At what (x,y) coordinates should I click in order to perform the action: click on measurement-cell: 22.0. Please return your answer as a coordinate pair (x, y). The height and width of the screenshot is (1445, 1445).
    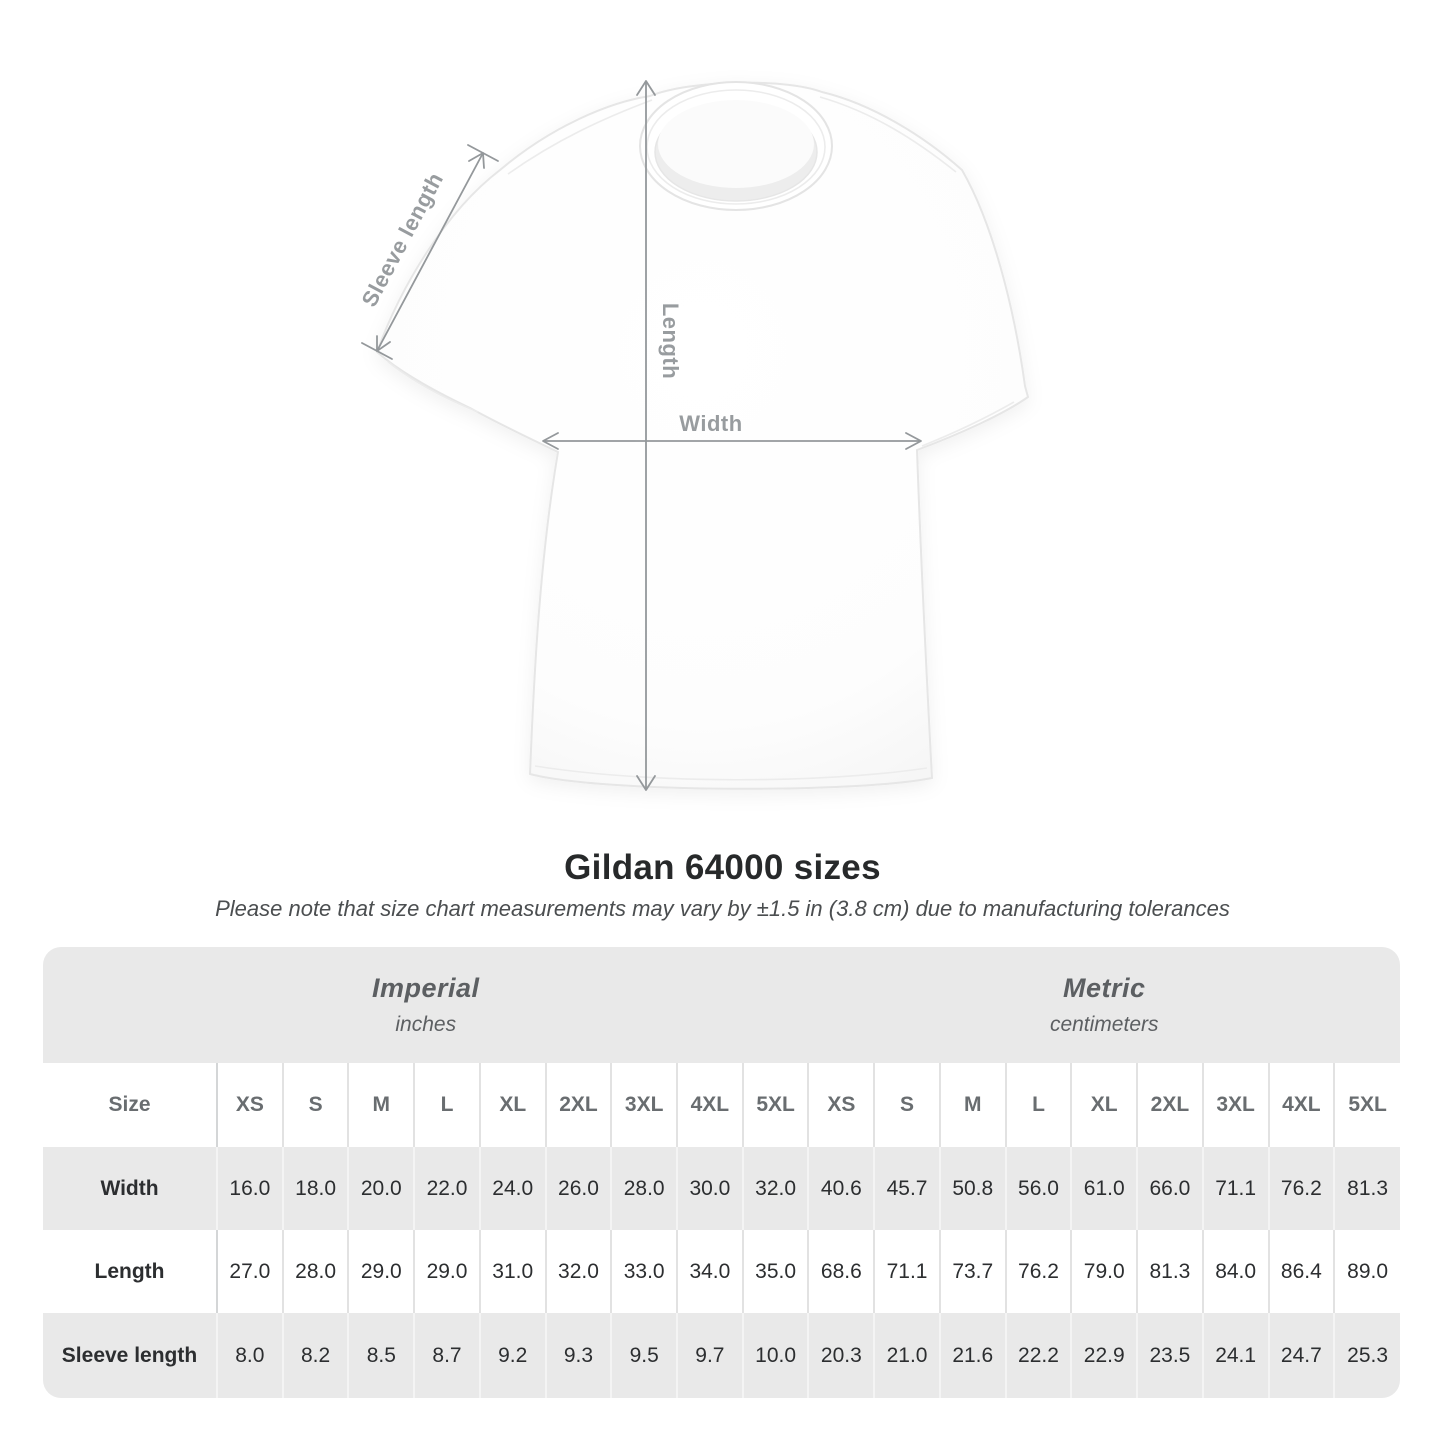
    Looking at the image, I should click on (446, 1188).